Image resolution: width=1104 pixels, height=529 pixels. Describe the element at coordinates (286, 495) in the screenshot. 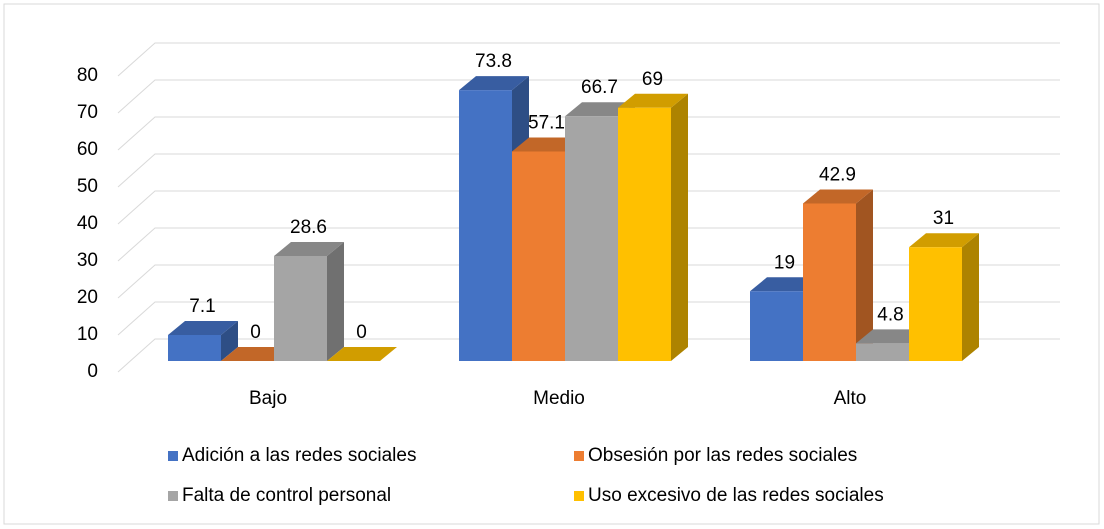

I see `legend-label: Falta de control personal` at that location.